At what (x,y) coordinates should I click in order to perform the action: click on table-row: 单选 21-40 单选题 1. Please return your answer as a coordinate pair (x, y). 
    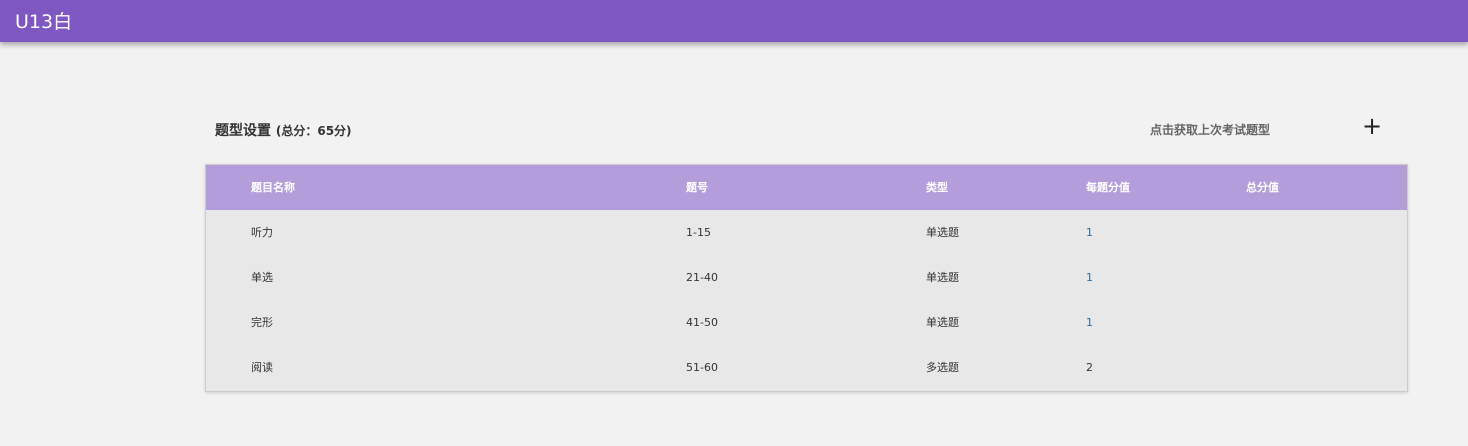
    Looking at the image, I should click on (806, 277).